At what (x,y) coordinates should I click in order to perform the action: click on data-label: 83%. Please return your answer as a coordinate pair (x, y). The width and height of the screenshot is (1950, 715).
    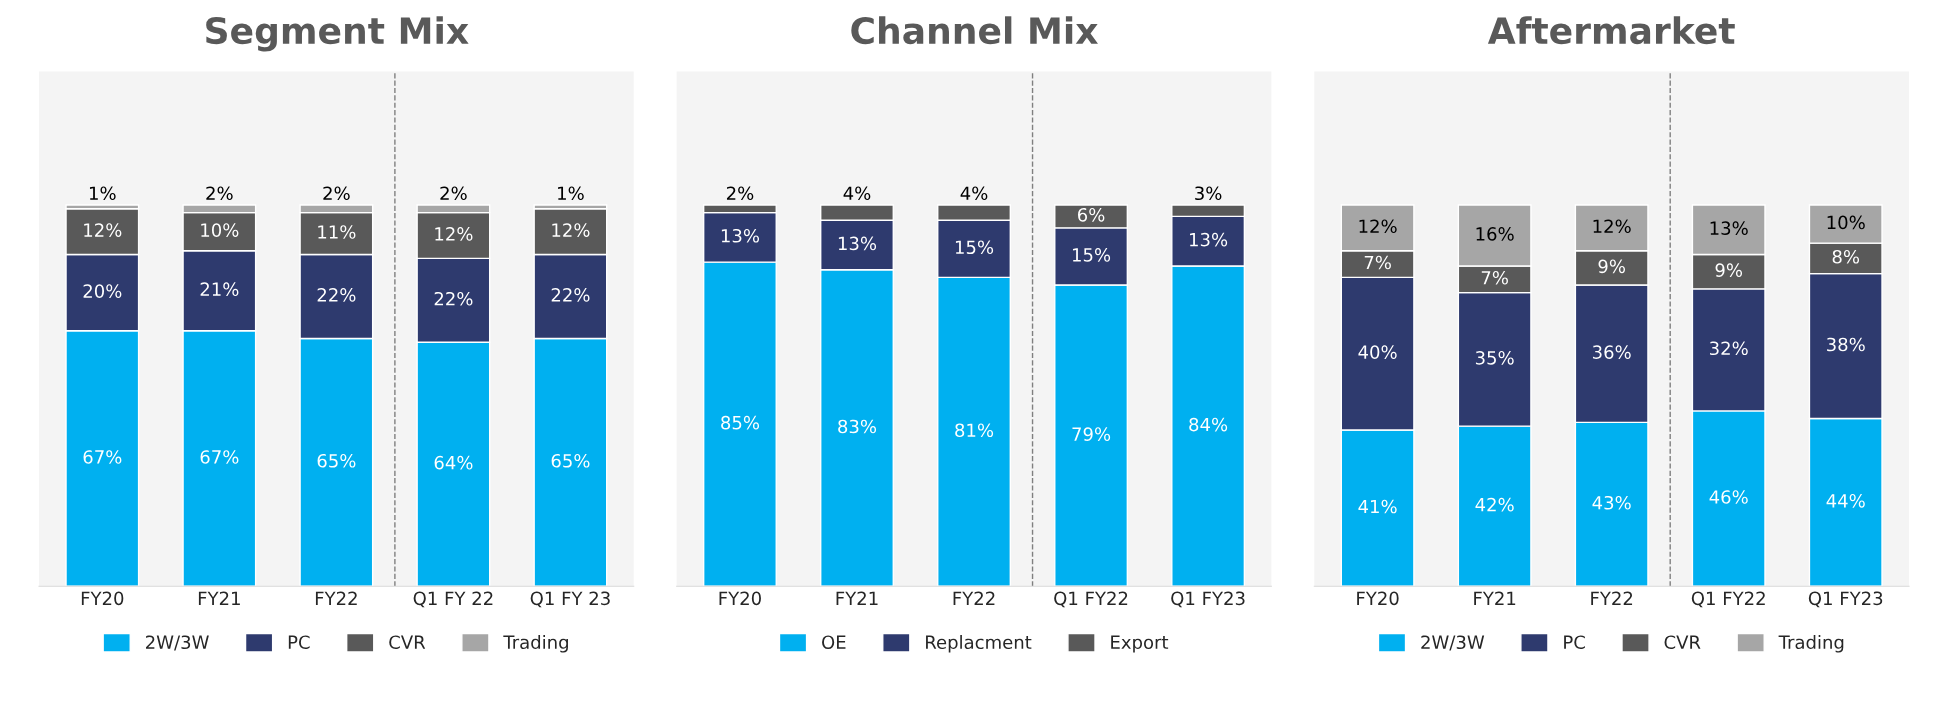
    Looking at the image, I should click on (857, 426).